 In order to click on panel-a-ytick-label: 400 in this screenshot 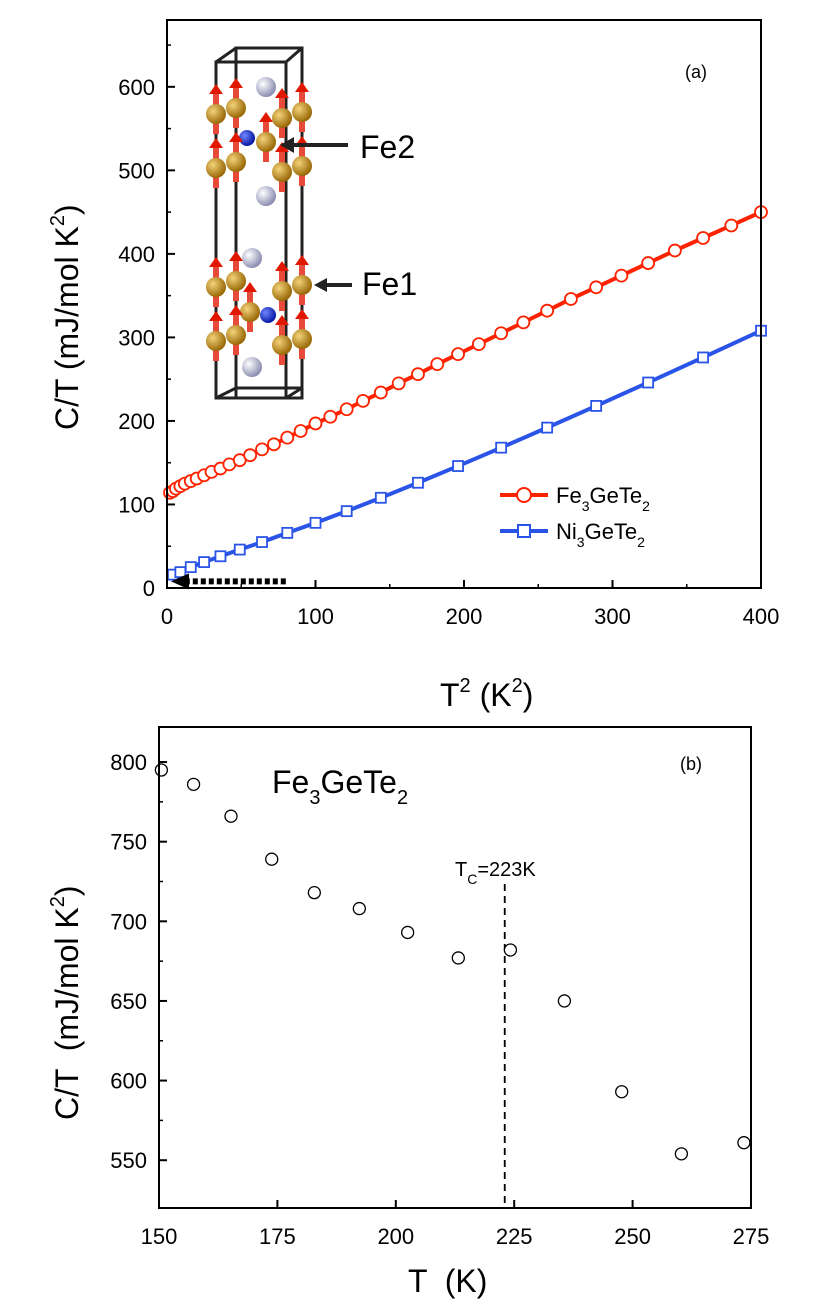, I will do `click(136, 254)`.